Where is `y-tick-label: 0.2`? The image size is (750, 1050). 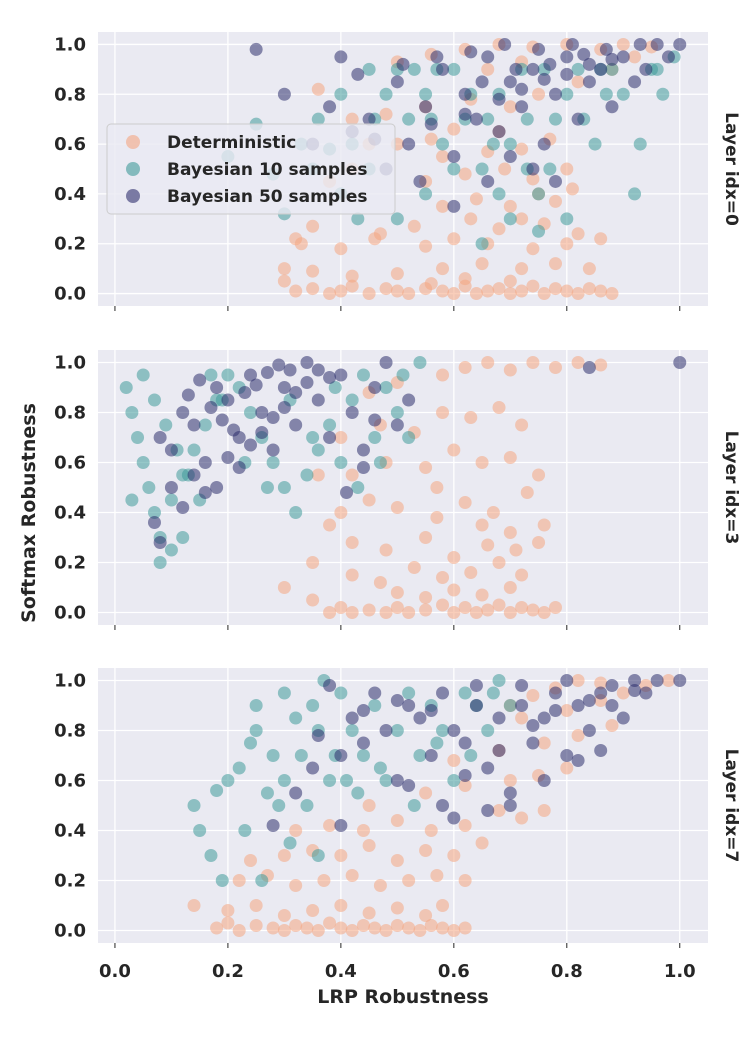
y-tick-label: 0.2 is located at coordinates (70, 244).